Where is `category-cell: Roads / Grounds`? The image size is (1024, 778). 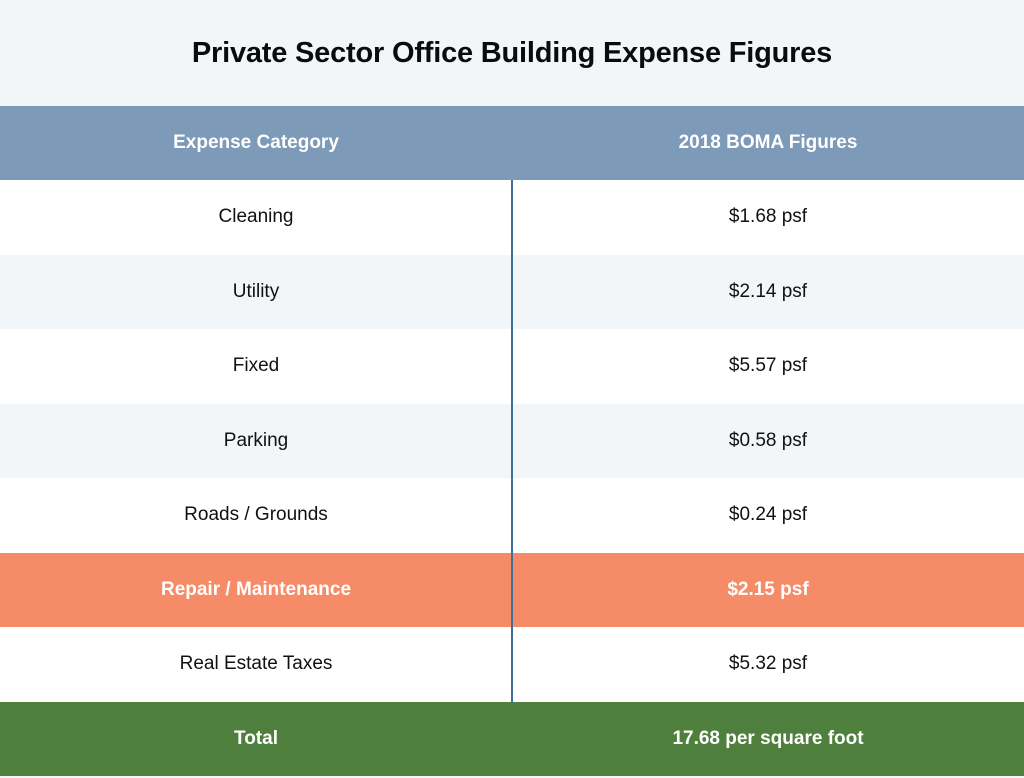 category-cell: Roads / Grounds is located at coordinates (256, 515).